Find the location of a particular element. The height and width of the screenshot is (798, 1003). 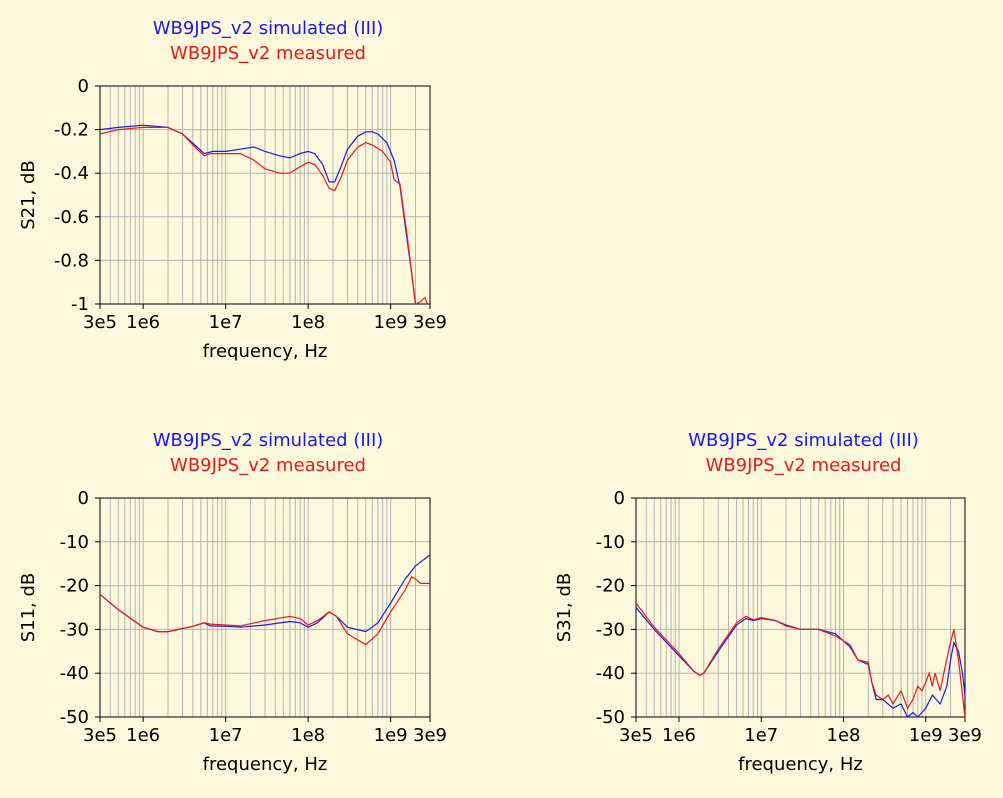

s31-grid is located at coordinates (800, 607).